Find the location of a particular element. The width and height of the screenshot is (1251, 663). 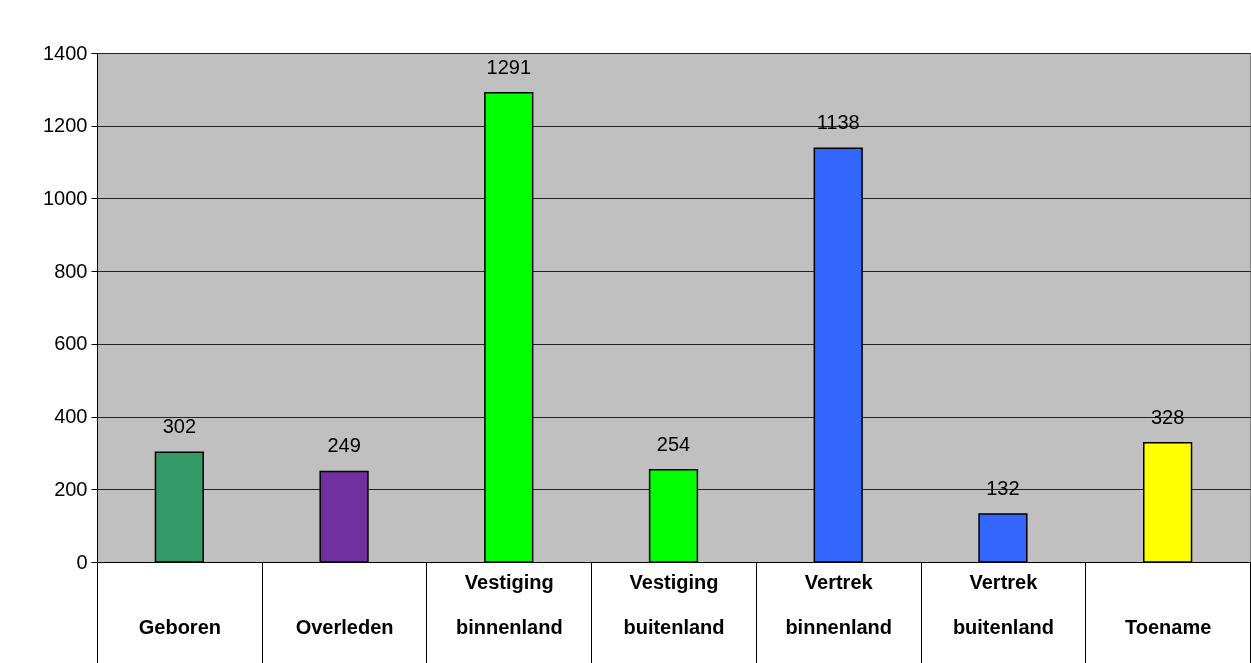

y-tick-label: 1200 is located at coordinates (65, 125).